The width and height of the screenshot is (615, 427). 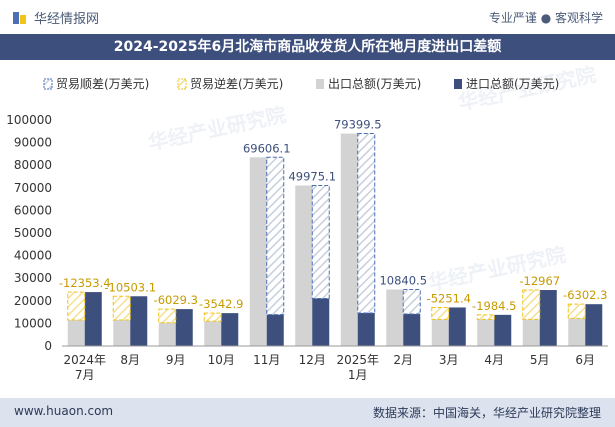 I want to click on footer-source: 数据来源：中国海关，华经产业研究院整理, so click(x=486, y=413).